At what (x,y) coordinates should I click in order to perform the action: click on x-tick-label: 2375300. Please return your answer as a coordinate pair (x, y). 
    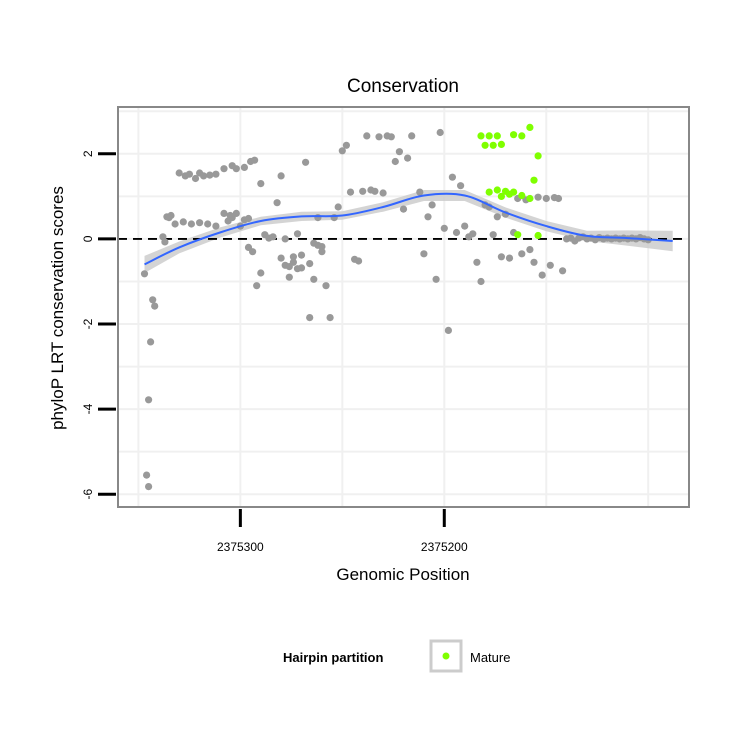
    Looking at the image, I should click on (240, 547).